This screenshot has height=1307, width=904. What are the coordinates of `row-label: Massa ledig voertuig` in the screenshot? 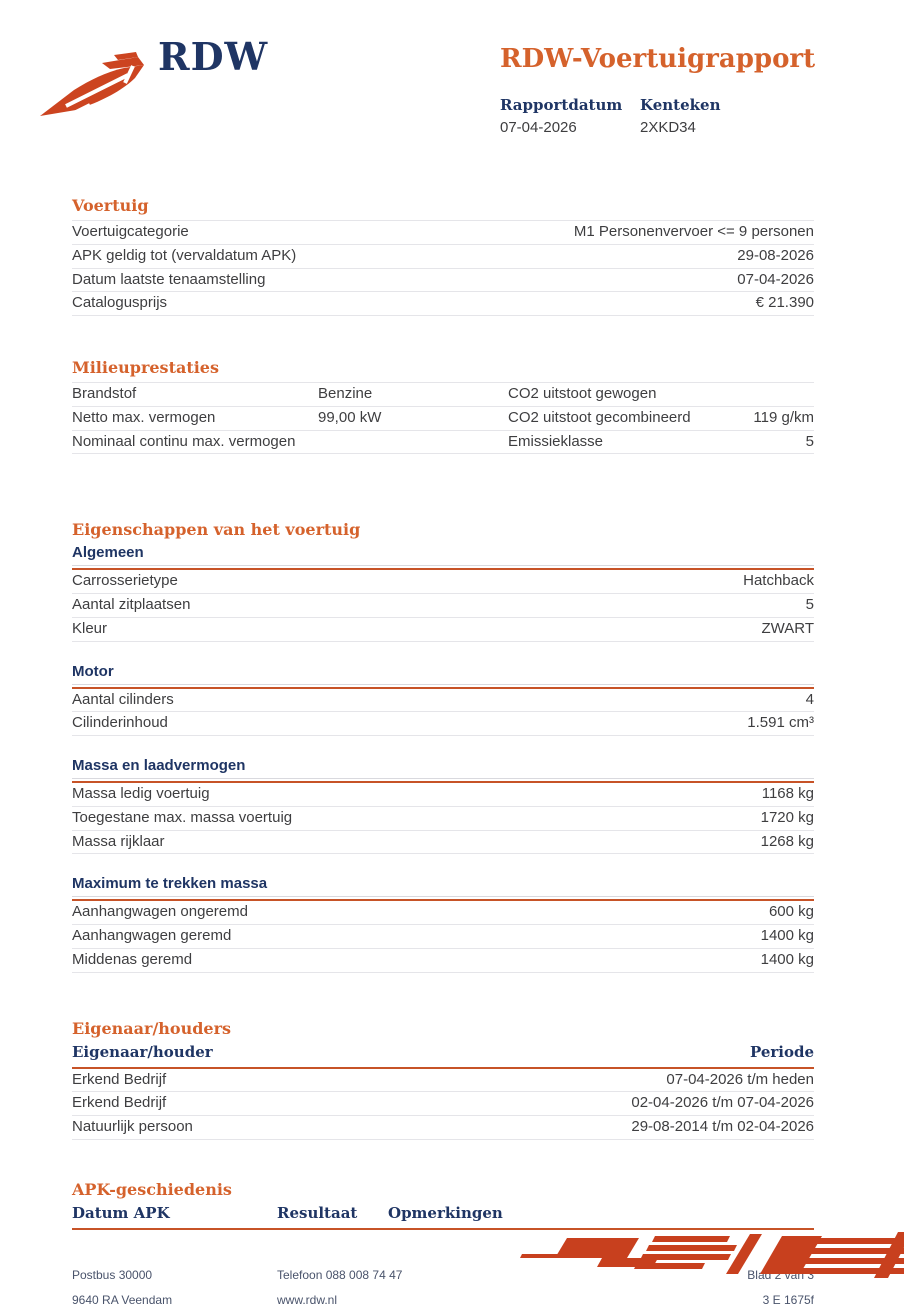 It's located at (141, 793).